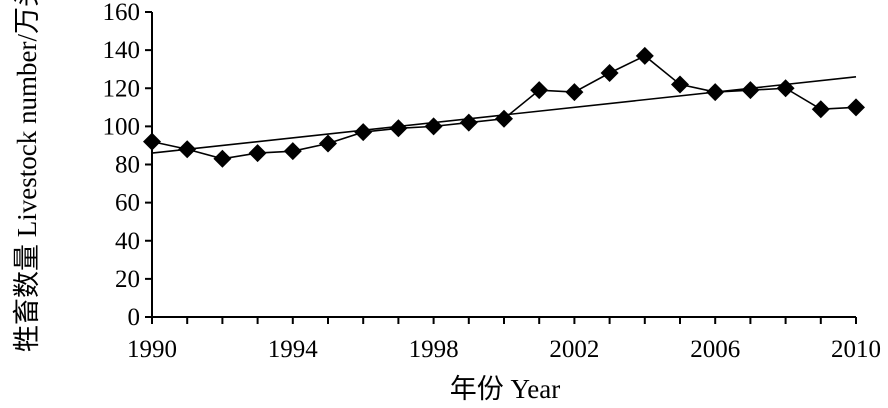 This screenshot has width=888, height=408. I want to click on y-tick-label: 80, so click(127, 165).